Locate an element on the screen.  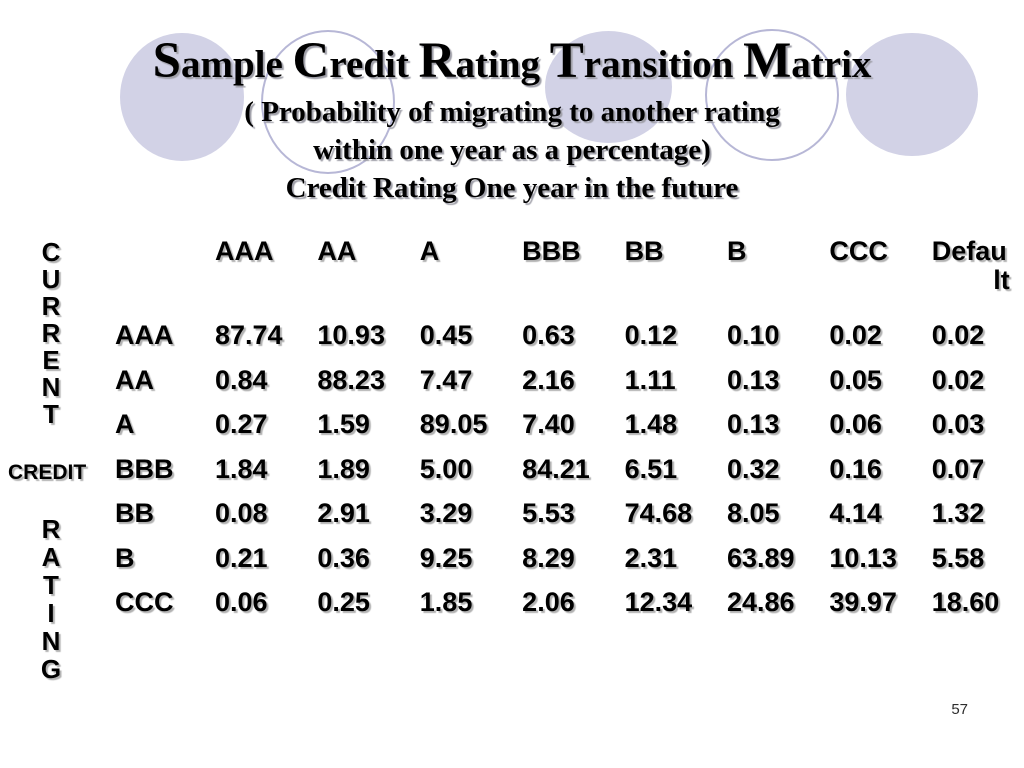
cell-AA-CCC: 0.05 is located at coordinates (855, 379).